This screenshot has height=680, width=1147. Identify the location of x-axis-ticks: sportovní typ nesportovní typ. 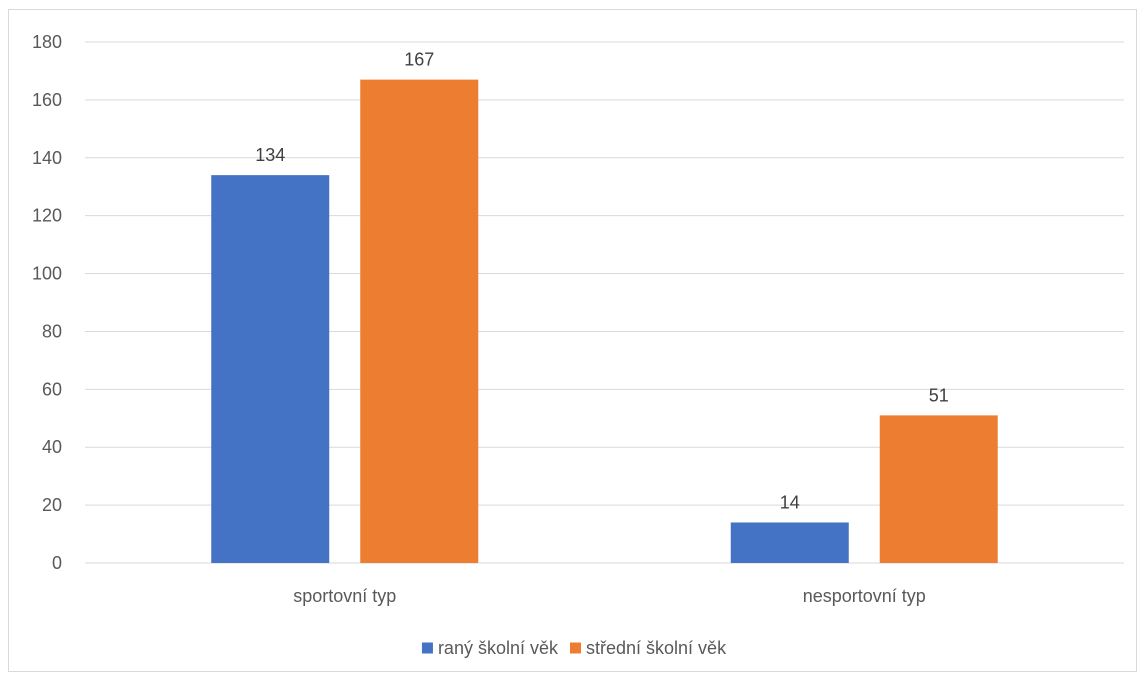
(609, 596).